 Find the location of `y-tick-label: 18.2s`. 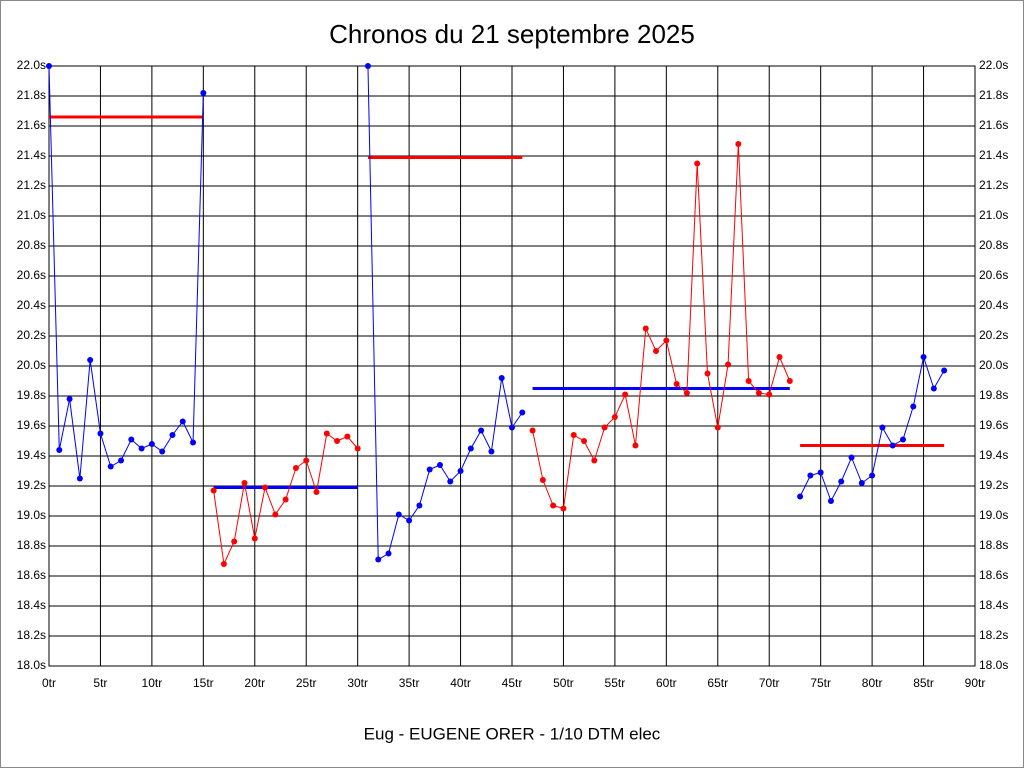

y-tick-label: 18.2s is located at coordinates (31, 635).